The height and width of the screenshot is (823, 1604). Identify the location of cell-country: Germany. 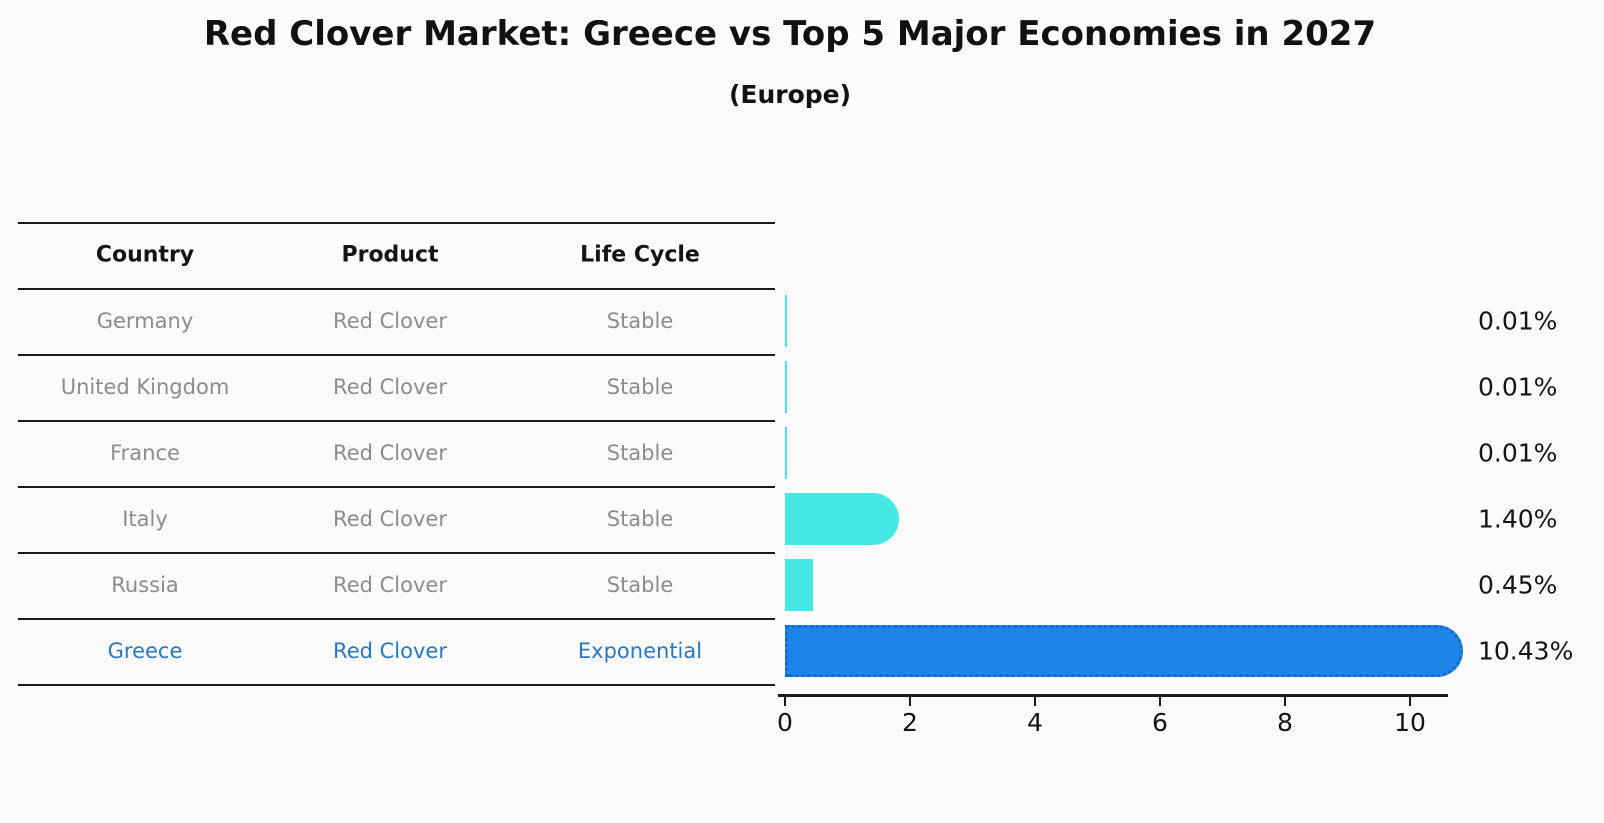
(145, 321).